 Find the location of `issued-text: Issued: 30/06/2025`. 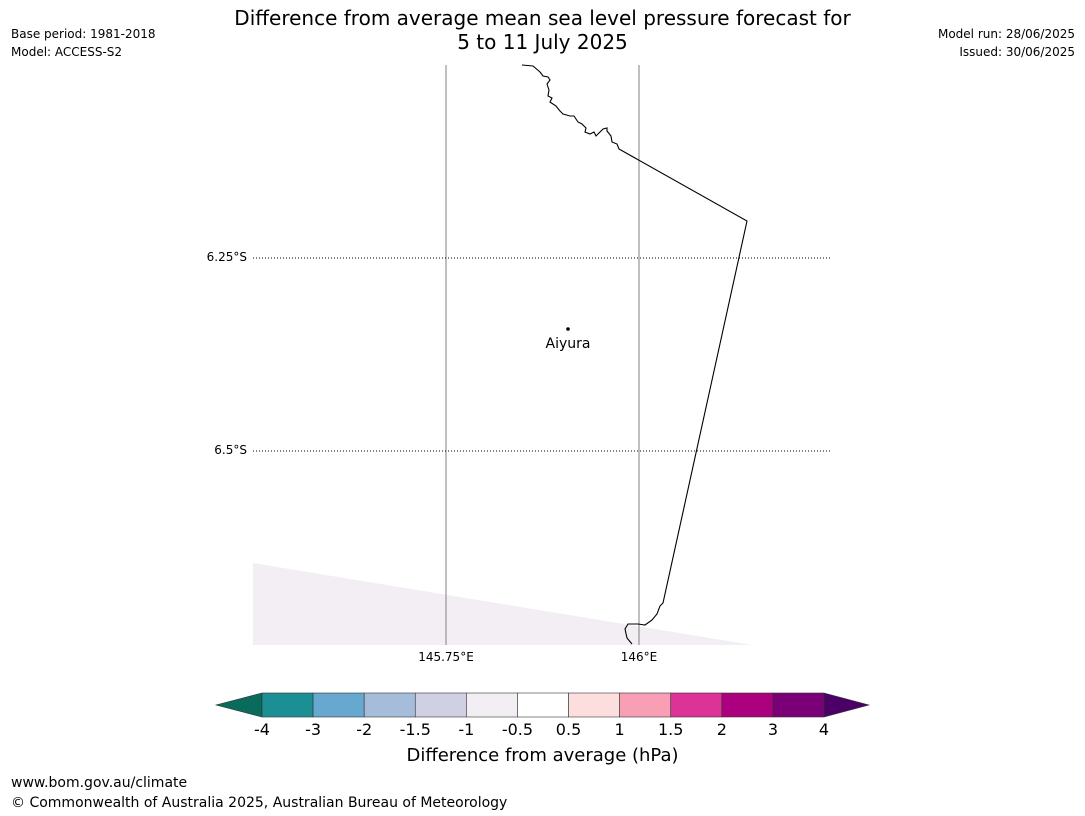

issued-text: Issued: 30/06/2025 is located at coordinates (1017, 52).